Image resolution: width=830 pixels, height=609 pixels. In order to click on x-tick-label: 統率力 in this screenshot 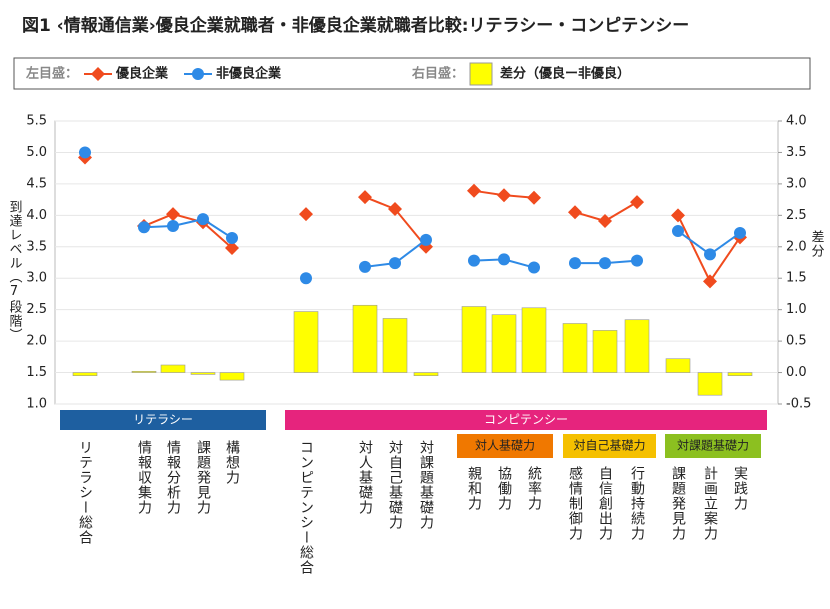, I will do `click(534, 488)`.